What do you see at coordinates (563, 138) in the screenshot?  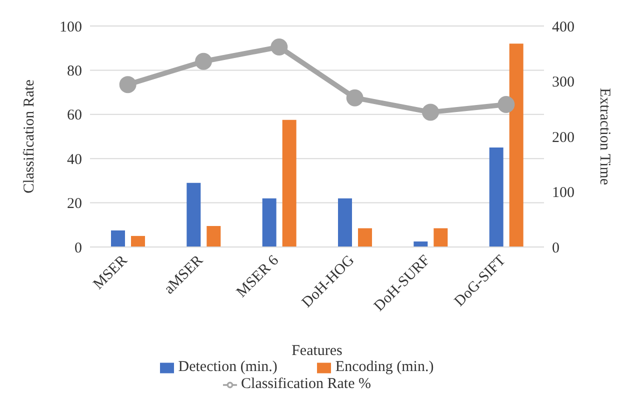 I see `y2-tick-label: 200` at bounding box center [563, 138].